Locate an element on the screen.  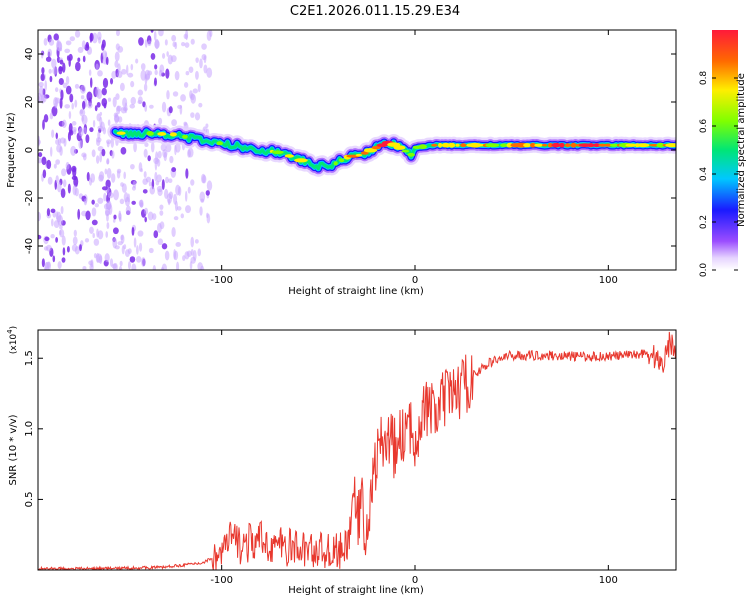
snr-ytick-label: 1.0 is located at coordinates (29, 429).